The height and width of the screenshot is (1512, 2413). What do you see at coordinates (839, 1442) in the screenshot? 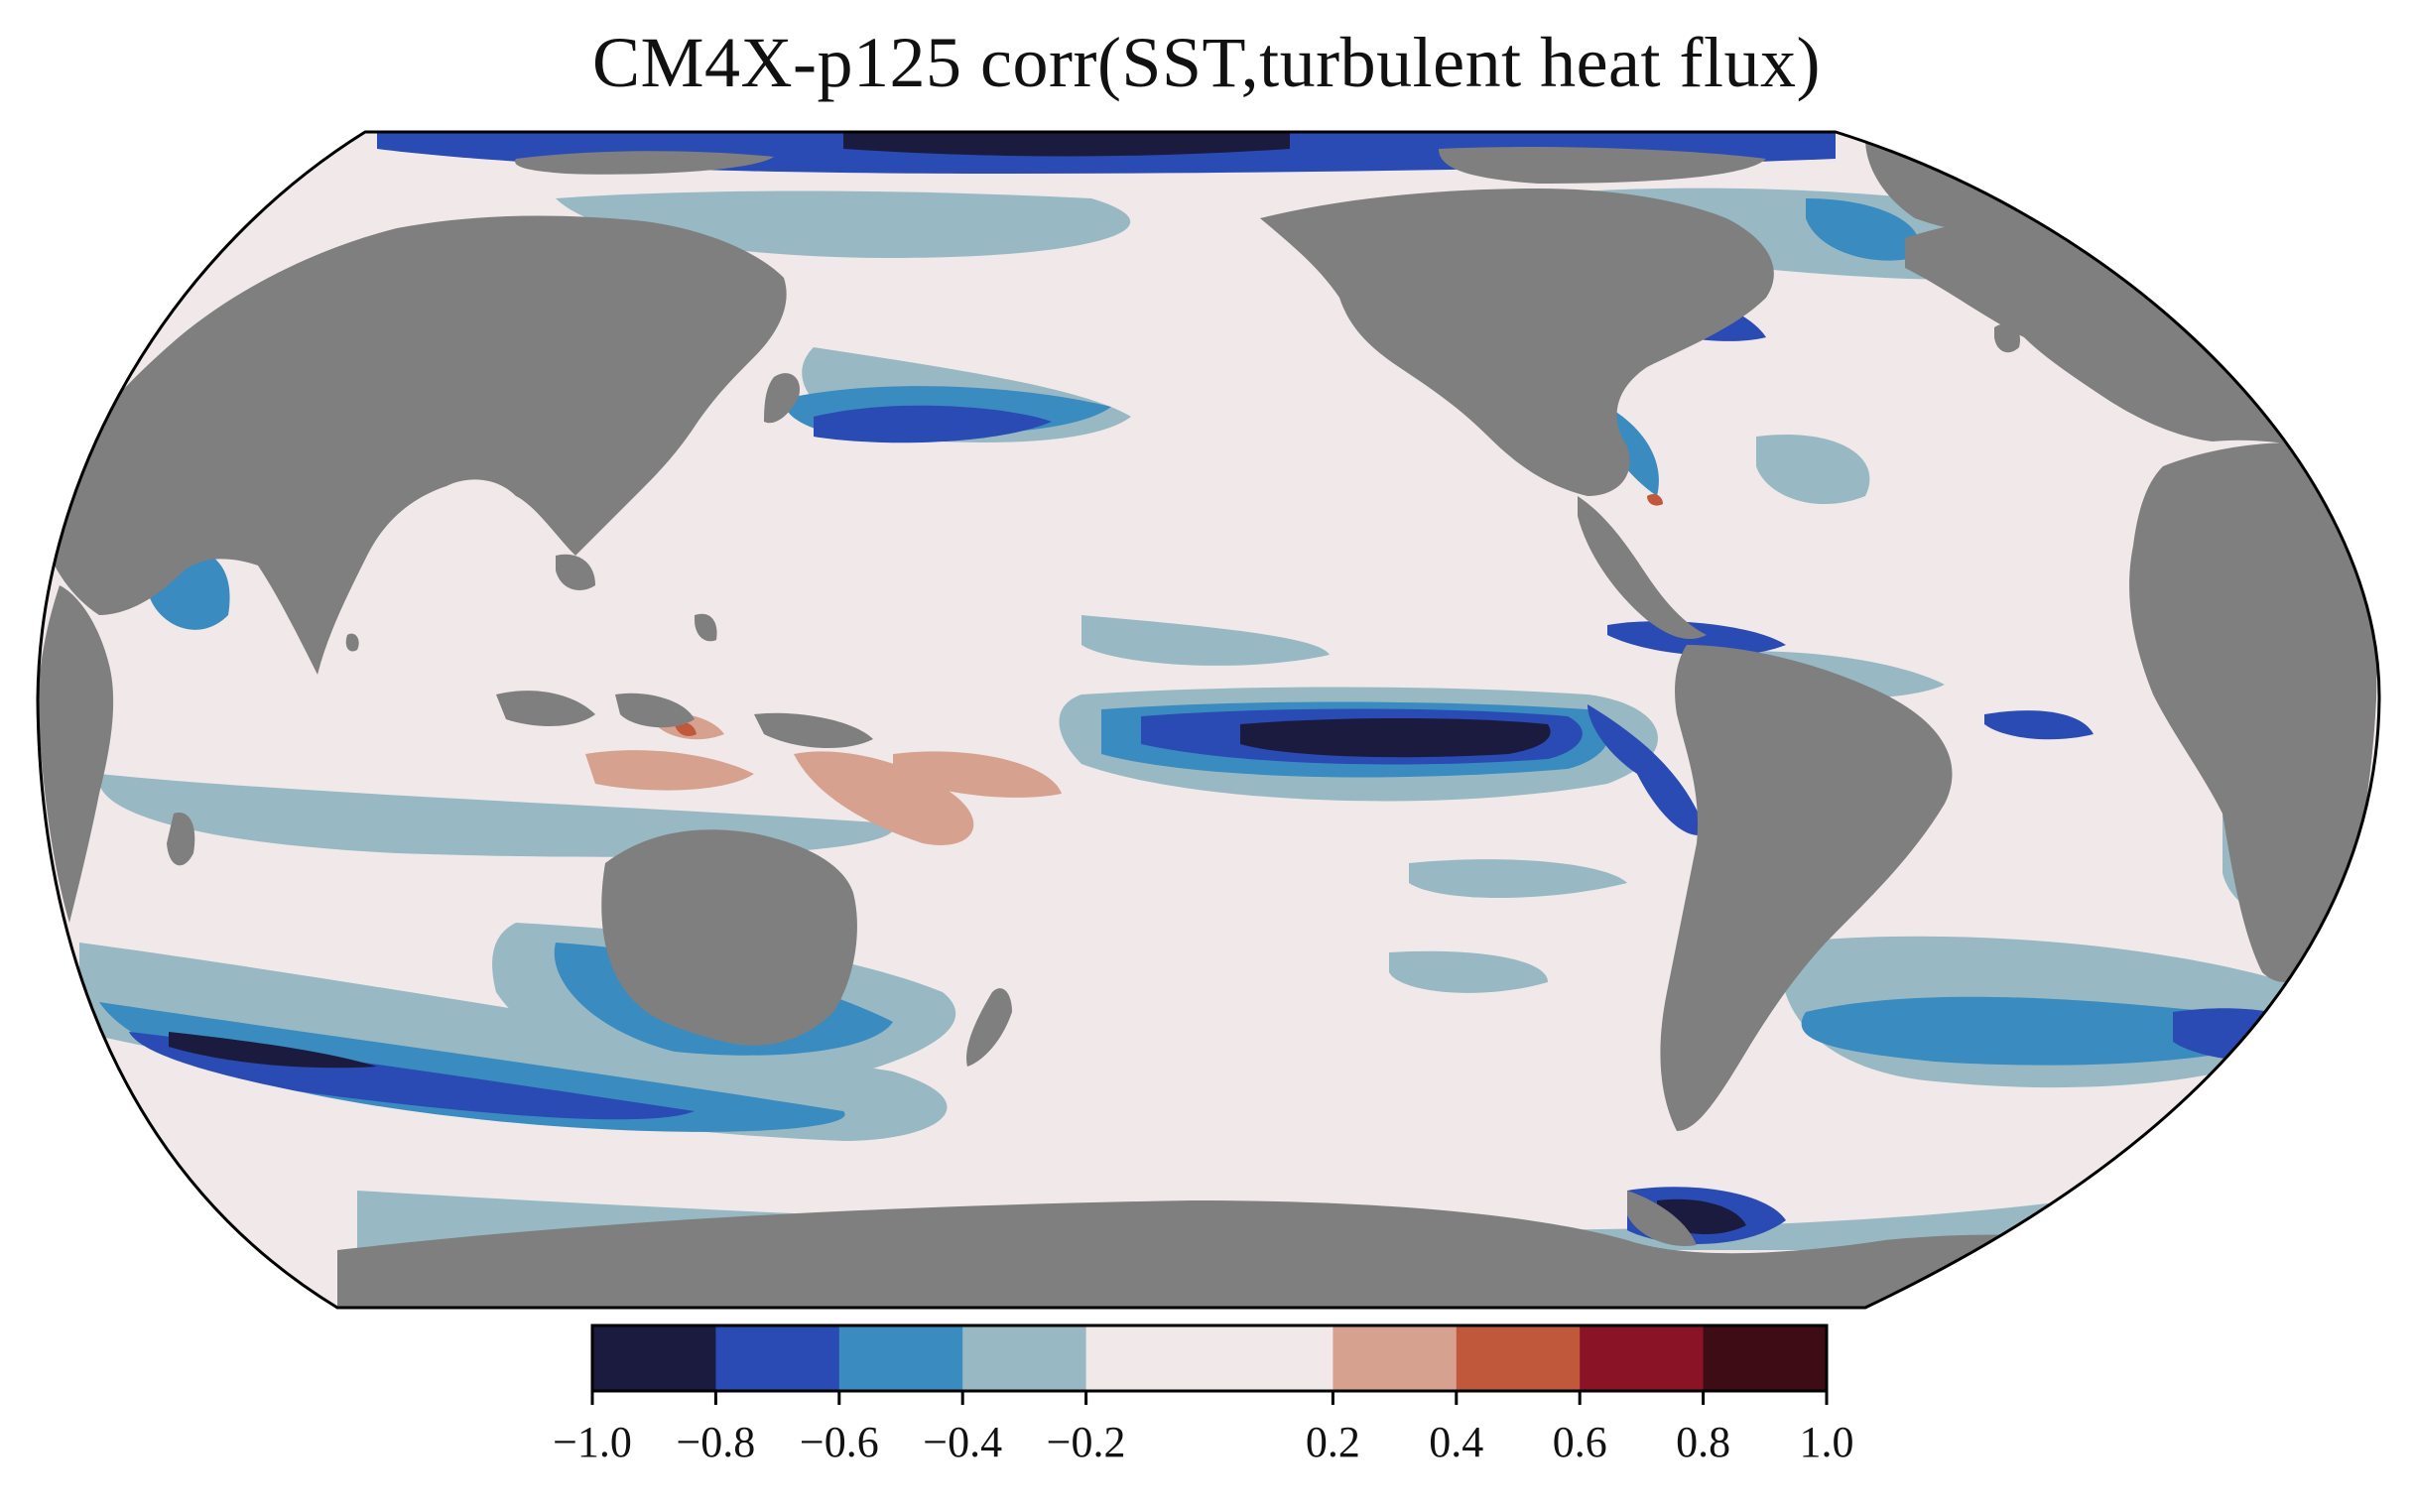
I see `colorbar-tick-label: −0.6` at bounding box center [839, 1442].